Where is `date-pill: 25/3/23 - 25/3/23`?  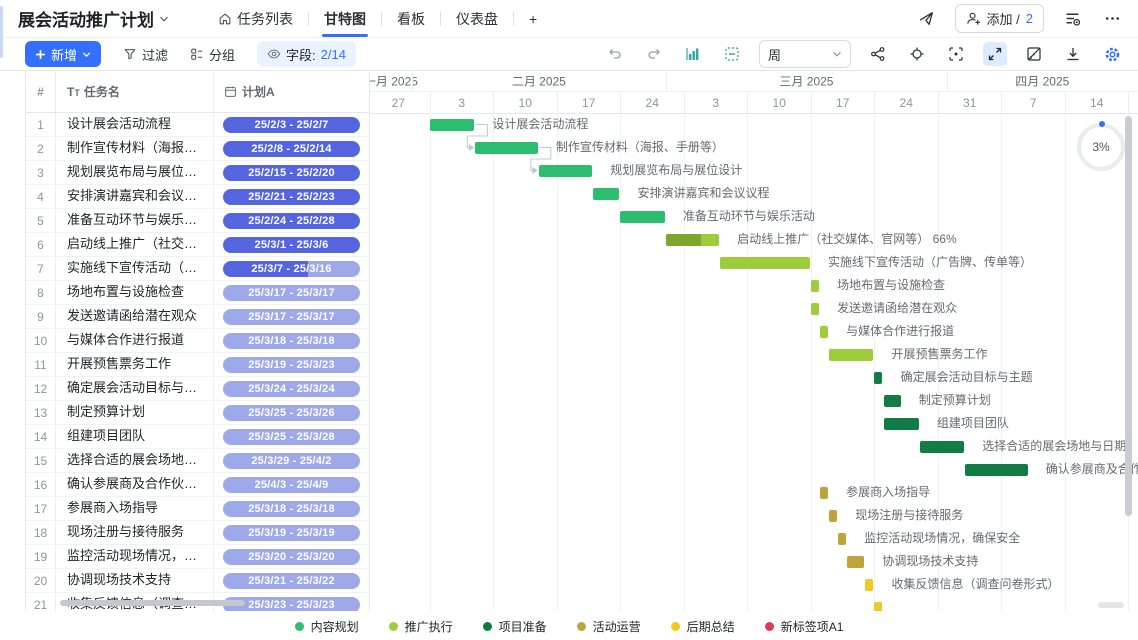
date-pill: 25/3/23 - 25/3/23 is located at coordinates (291, 603).